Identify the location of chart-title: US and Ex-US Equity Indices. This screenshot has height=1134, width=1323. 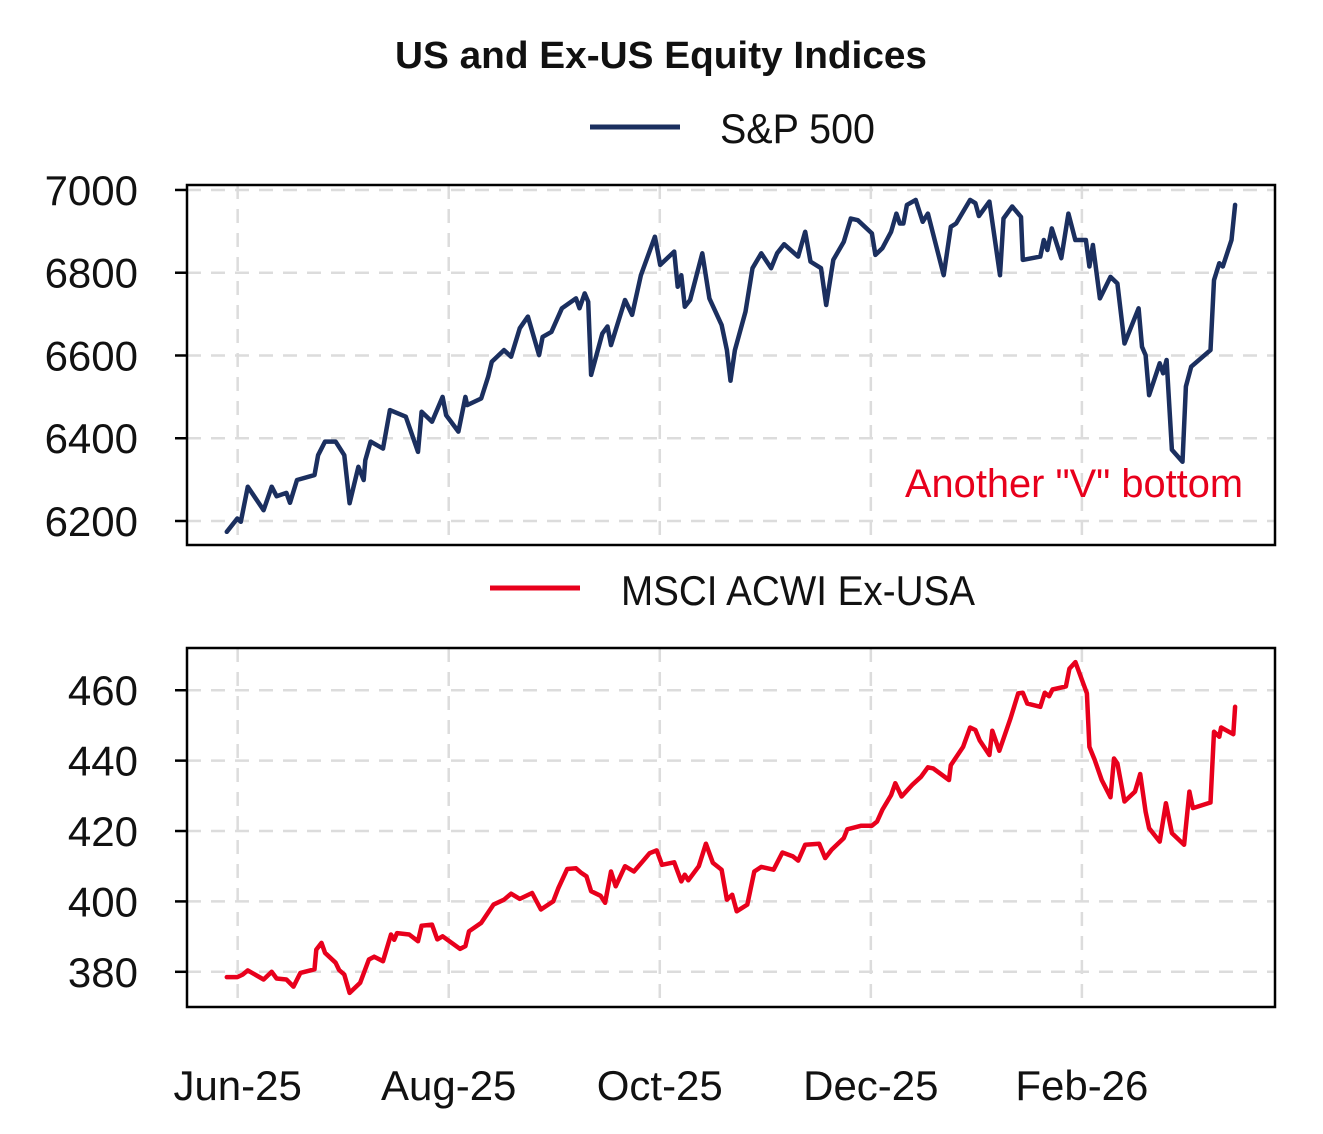
(661, 56).